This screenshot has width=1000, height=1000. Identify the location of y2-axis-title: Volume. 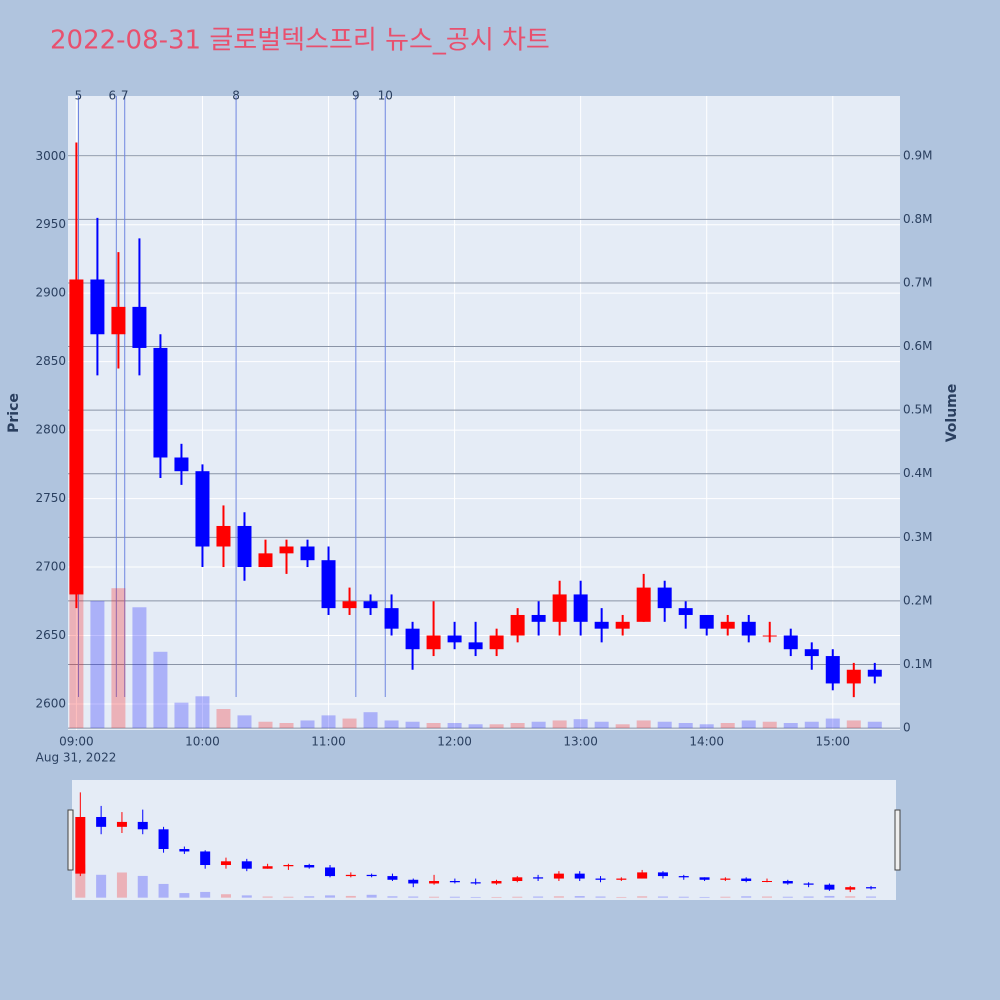
(952, 413).